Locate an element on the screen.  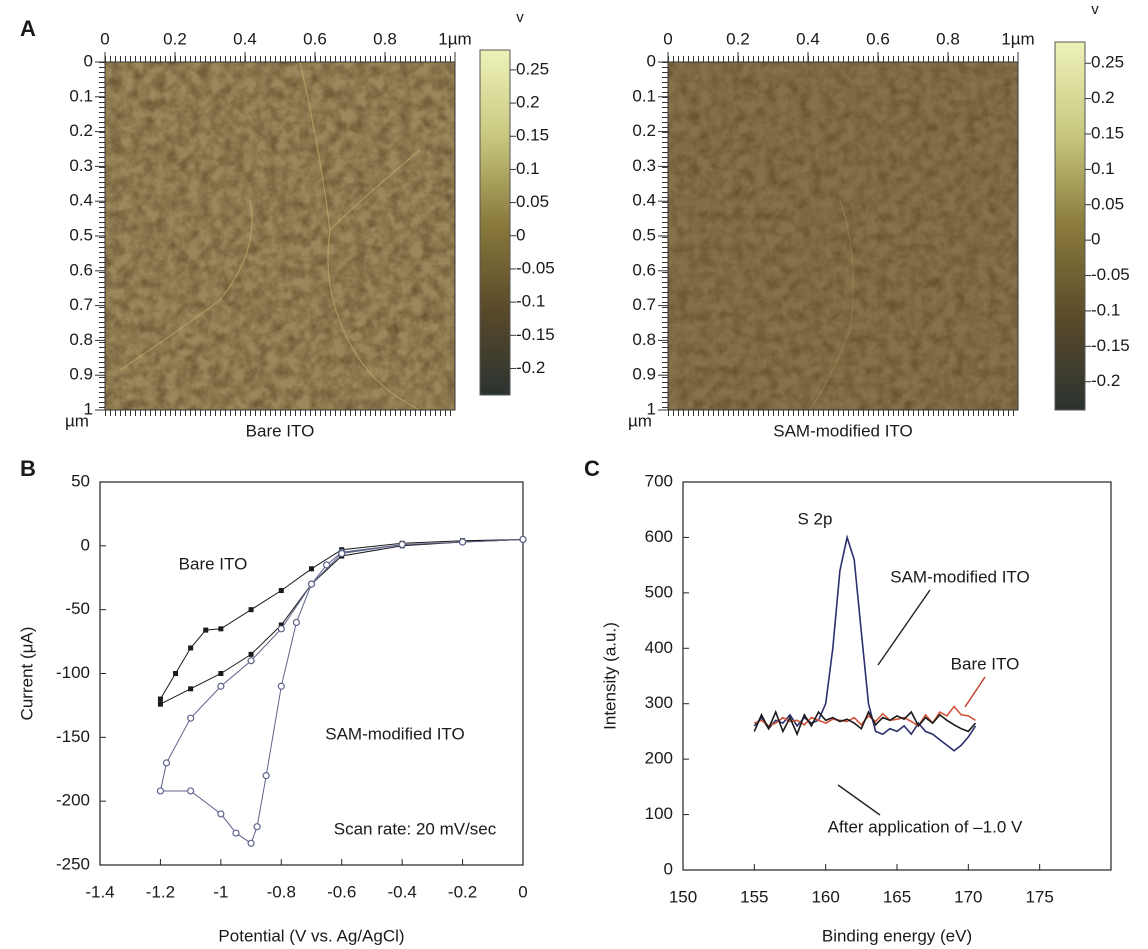
x-tick-label: 170 is located at coordinates (968, 896).